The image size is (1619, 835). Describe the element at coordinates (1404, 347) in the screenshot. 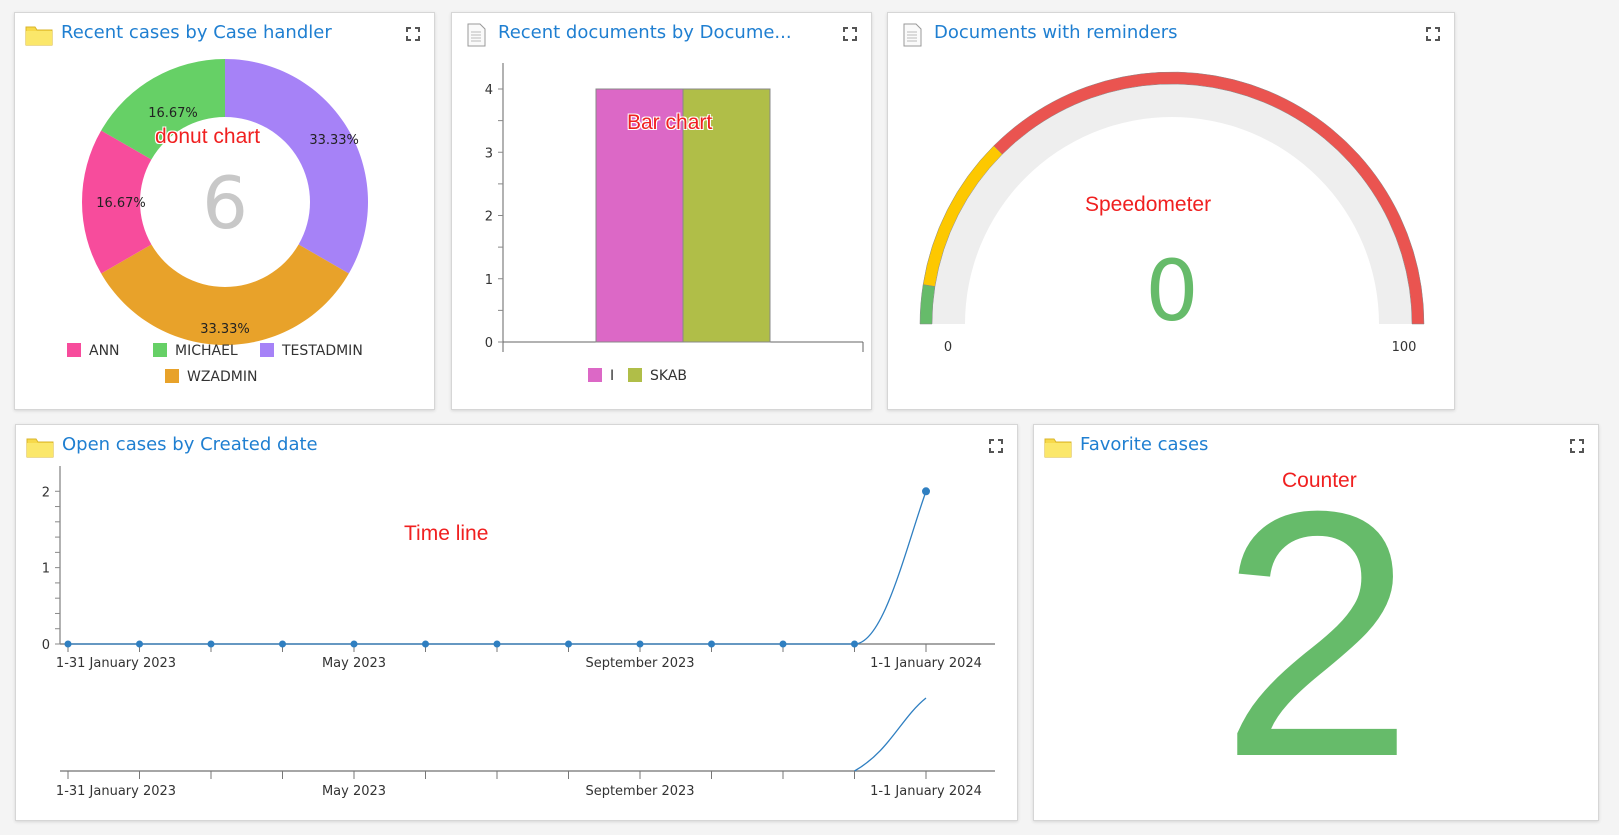

I see `gauge-max-label: 100` at that location.